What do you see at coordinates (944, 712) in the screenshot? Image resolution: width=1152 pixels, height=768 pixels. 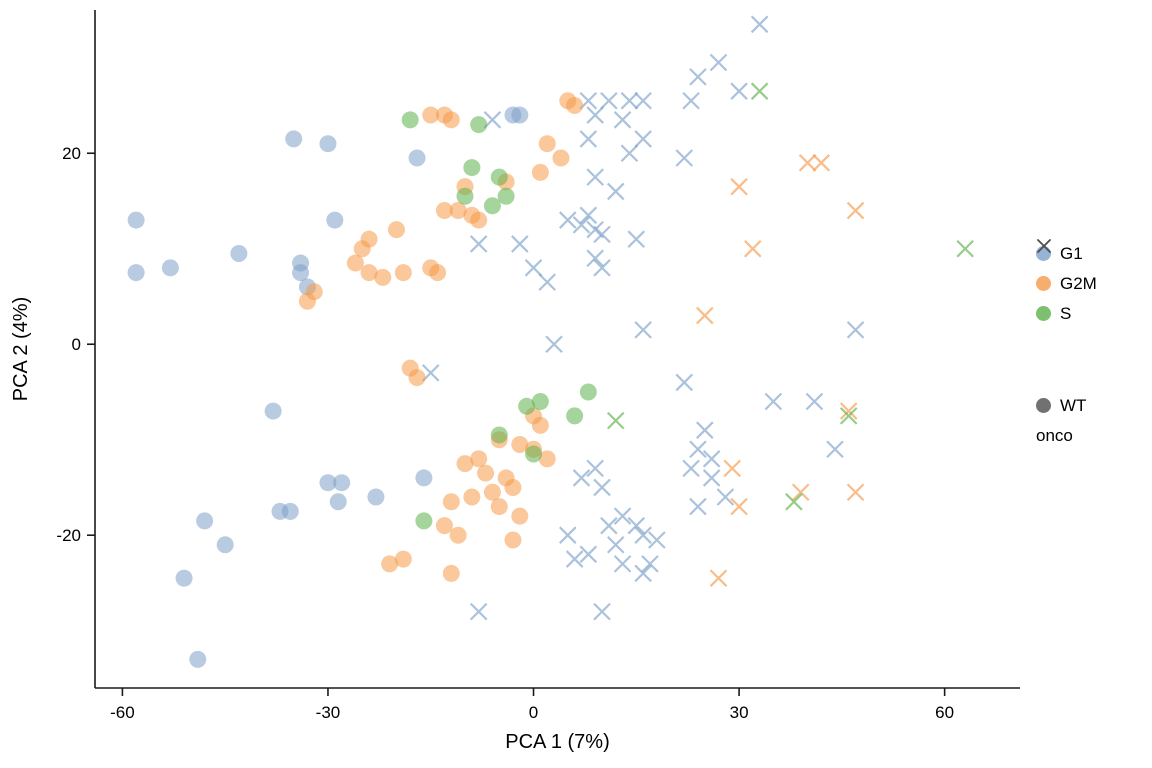 I see `x-tick-label: 60` at bounding box center [944, 712].